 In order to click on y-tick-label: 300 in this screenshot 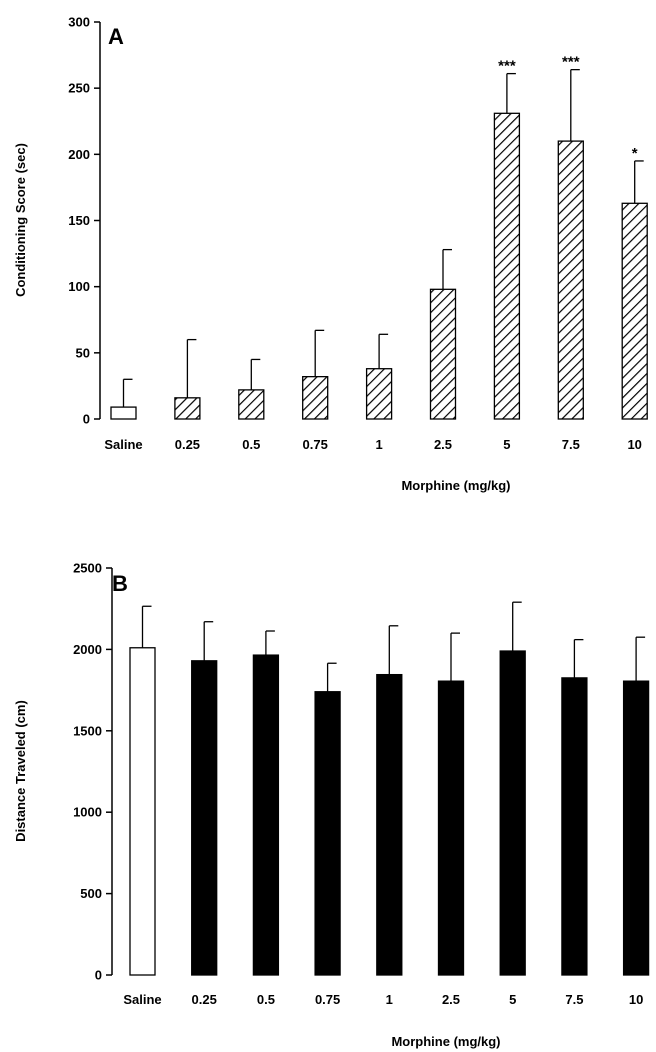, I will do `click(79, 22)`.